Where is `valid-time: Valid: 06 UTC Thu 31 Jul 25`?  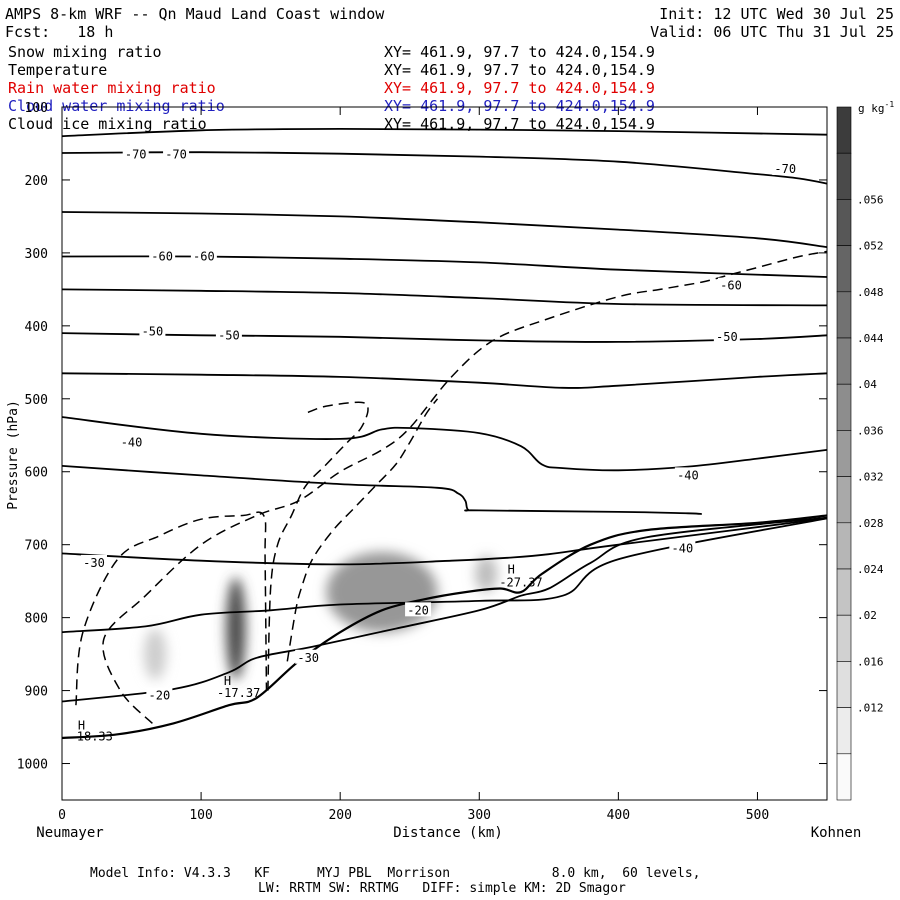
valid-time: Valid: 06 UTC Thu 31 Jul 25 is located at coordinates (772, 32).